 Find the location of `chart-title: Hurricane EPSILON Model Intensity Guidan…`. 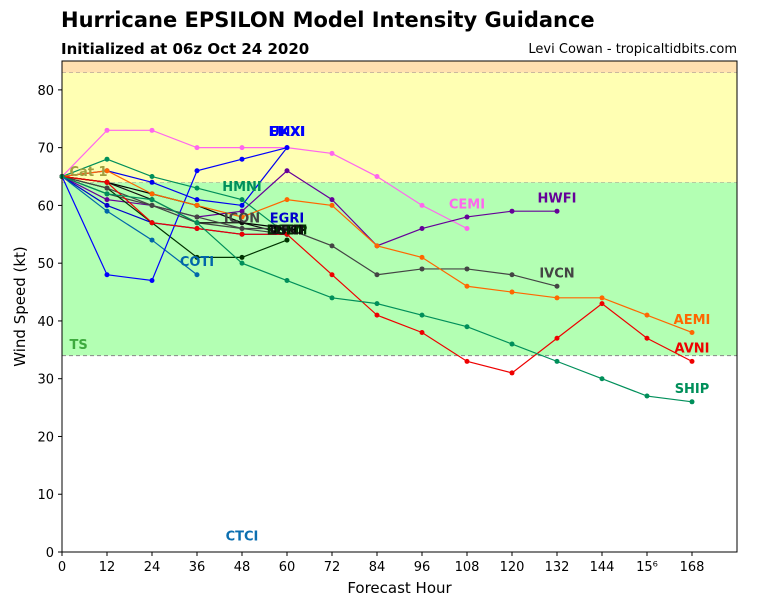

chart-title: Hurricane EPSILON Model Intensity Guidan… is located at coordinates (328, 20).